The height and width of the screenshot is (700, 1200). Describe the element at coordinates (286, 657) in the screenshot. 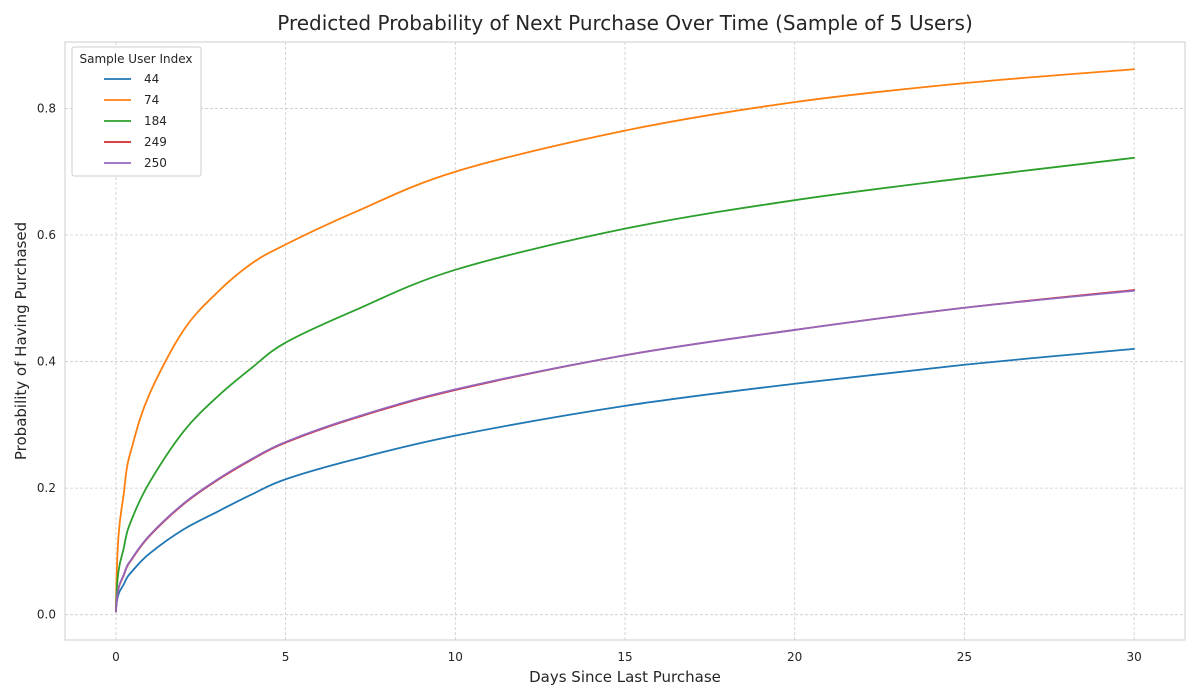

I see `x-tick-label: 5` at that location.